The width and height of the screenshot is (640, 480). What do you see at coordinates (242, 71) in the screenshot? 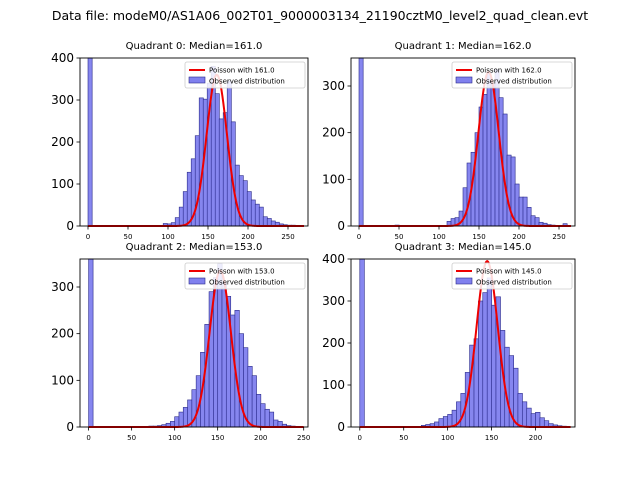
I see `legend-label-poisson: Poisson with 161.0` at bounding box center [242, 71].